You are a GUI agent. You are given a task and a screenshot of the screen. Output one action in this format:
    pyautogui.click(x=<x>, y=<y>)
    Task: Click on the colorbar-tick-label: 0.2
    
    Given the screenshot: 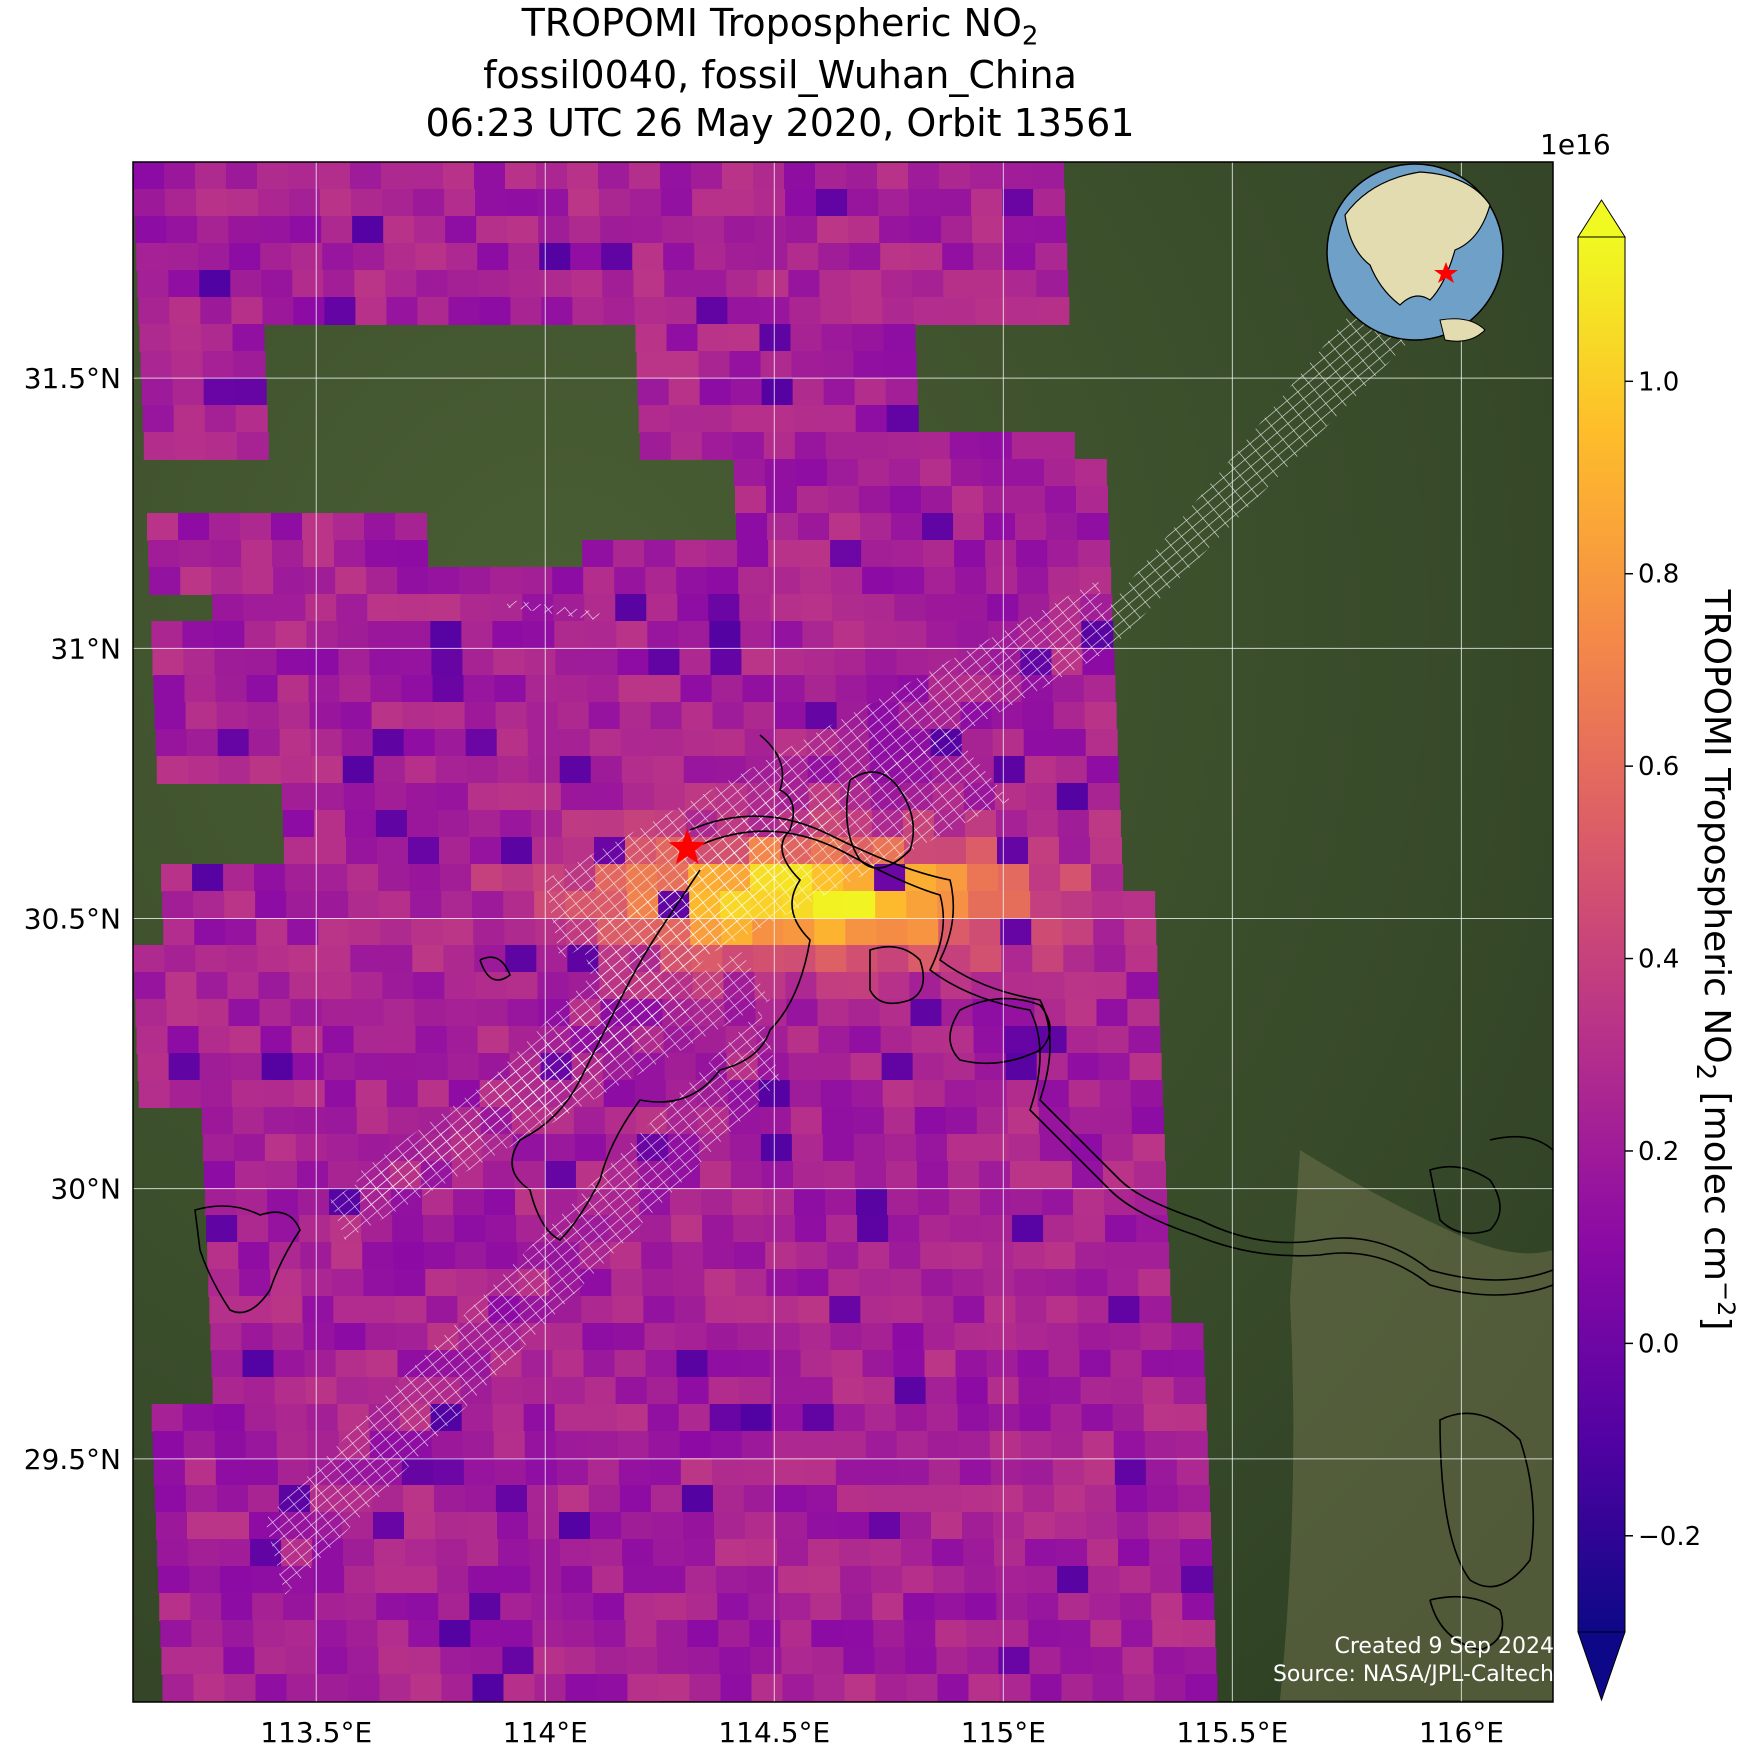 What is the action you would take?
    pyautogui.click(x=1658, y=1152)
    